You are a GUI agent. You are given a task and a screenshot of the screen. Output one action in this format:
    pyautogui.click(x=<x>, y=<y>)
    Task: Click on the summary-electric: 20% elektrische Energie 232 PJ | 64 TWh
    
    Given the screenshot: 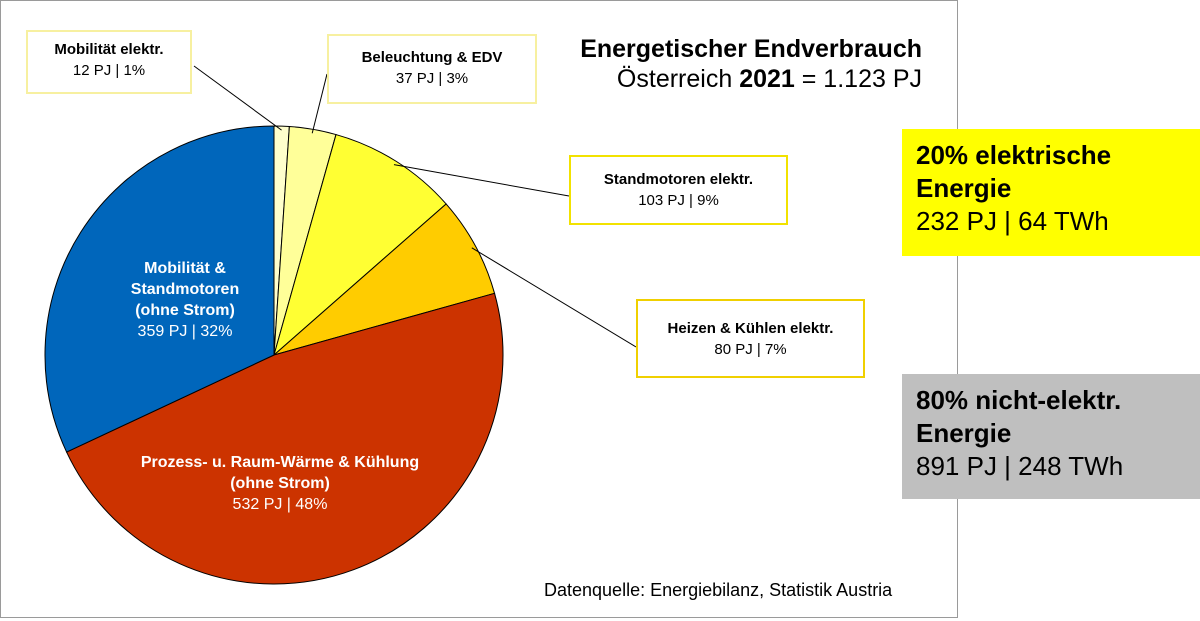 What is the action you would take?
    pyautogui.click(x=1051, y=192)
    